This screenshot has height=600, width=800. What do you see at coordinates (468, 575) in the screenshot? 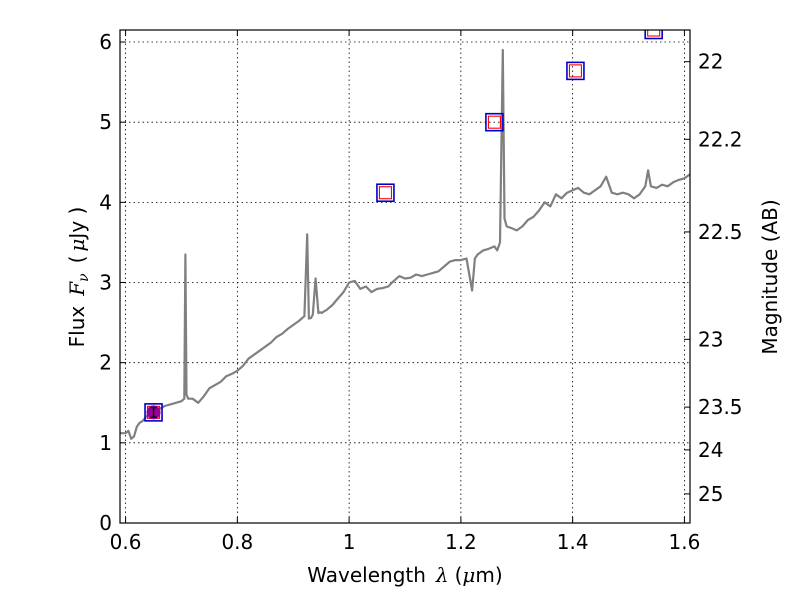
I see `x-axis-label-unit-mu: μ` at bounding box center [468, 575].